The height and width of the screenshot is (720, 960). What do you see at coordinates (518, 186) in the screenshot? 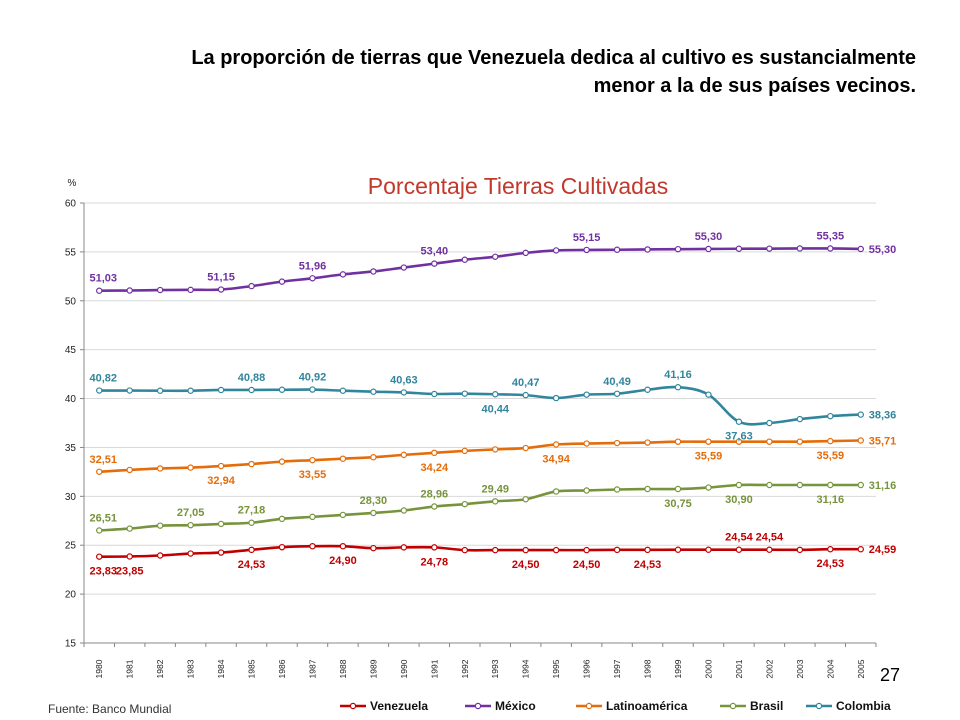
I see `chart-title: Porcentaje Tierras Cultivadas` at bounding box center [518, 186].